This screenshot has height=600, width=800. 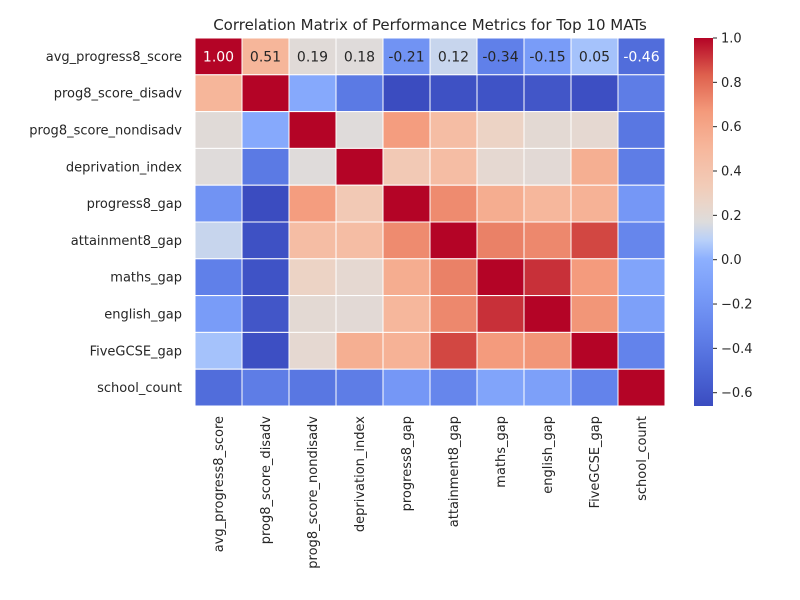 I want to click on x-tick-label: prog8_score_disadv, so click(x=266, y=480).